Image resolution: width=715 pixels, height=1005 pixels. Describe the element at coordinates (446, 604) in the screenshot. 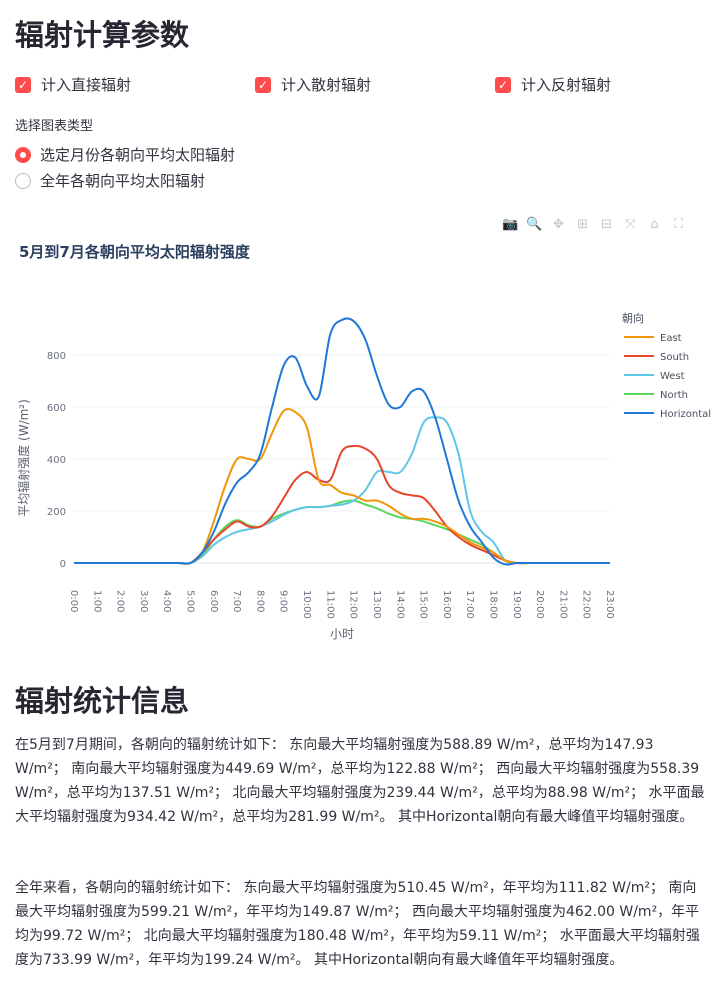

I see `x-tick-label: 16:00` at that location.